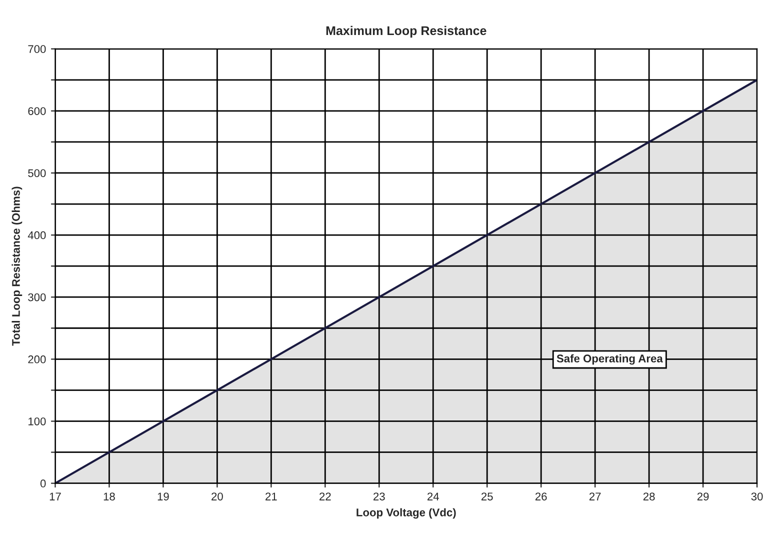 Image resolution: width=767 pixels, height=543 pixels. What do you see at coordinates (649, 496) in the screenshot?
I see `x-tick-label: 28` at bounding box center [649, 496].